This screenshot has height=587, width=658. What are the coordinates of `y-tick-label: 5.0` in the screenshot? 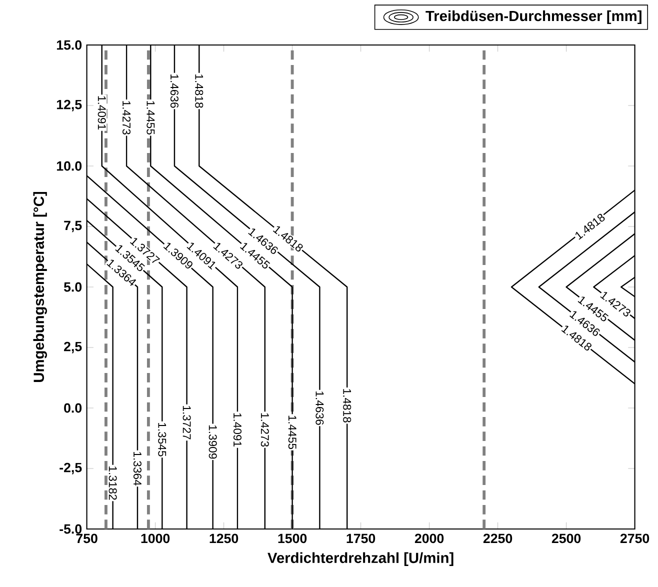 It's located at (73, 287).